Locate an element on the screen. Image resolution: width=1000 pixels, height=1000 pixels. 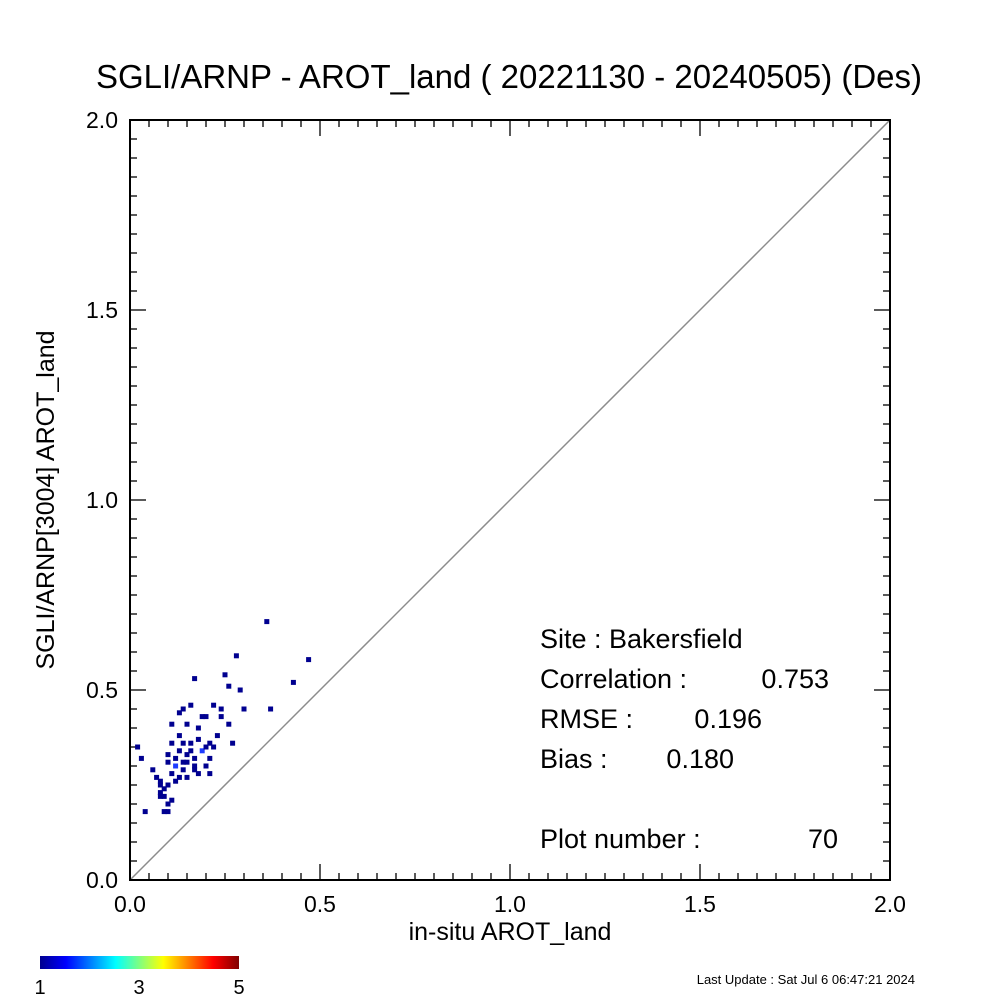
y-tick-label: 0.5 is located at coordinates (102, 690).